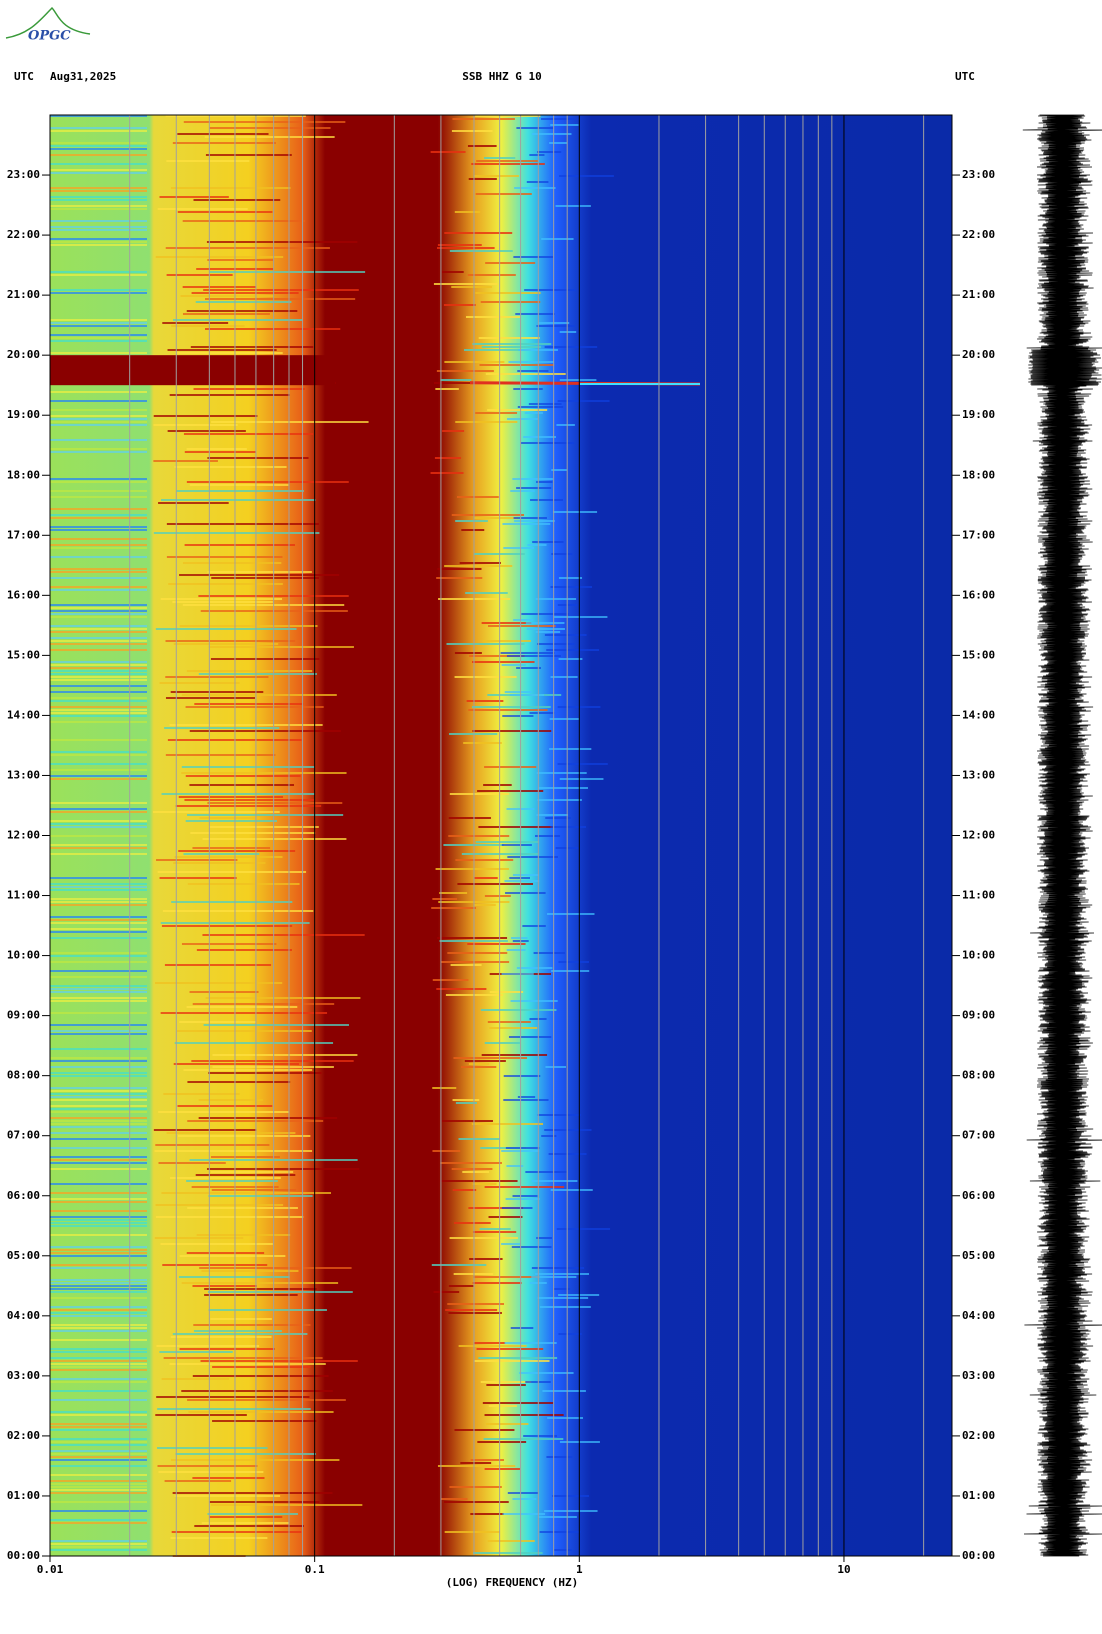  I want to click on y-tick-label: 22:00, so click(23, 234).